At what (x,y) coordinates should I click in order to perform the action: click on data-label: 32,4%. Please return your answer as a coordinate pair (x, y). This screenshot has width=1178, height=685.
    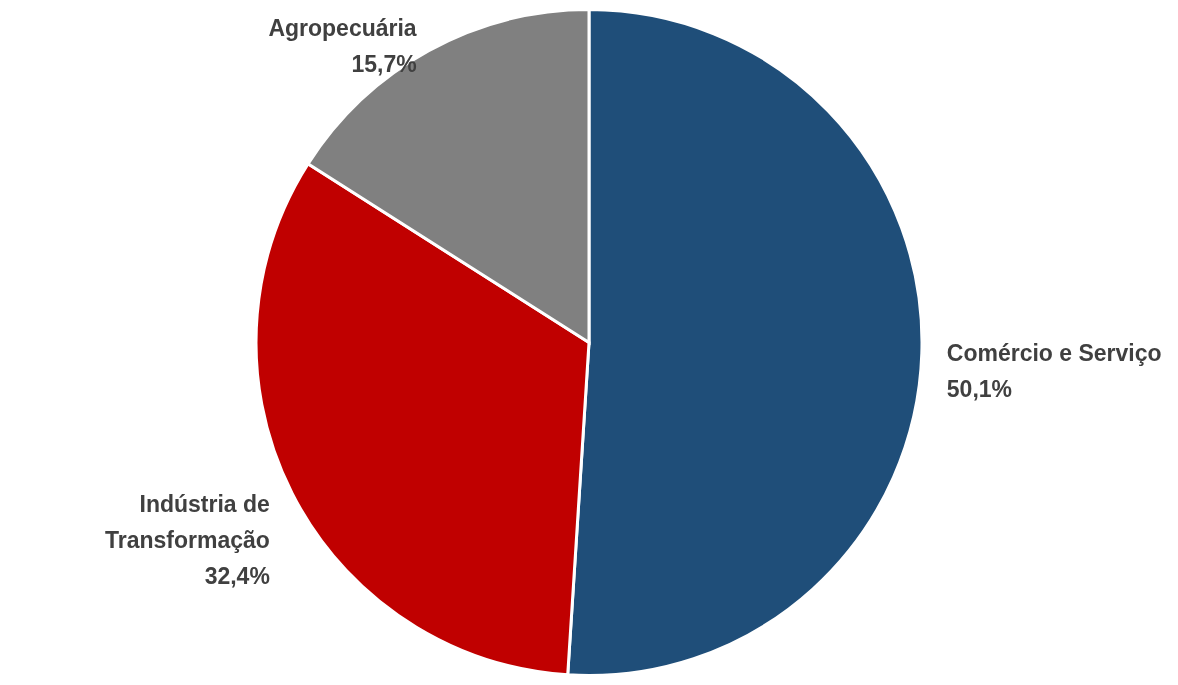
    Looking at the image, I should click on (237, 575).